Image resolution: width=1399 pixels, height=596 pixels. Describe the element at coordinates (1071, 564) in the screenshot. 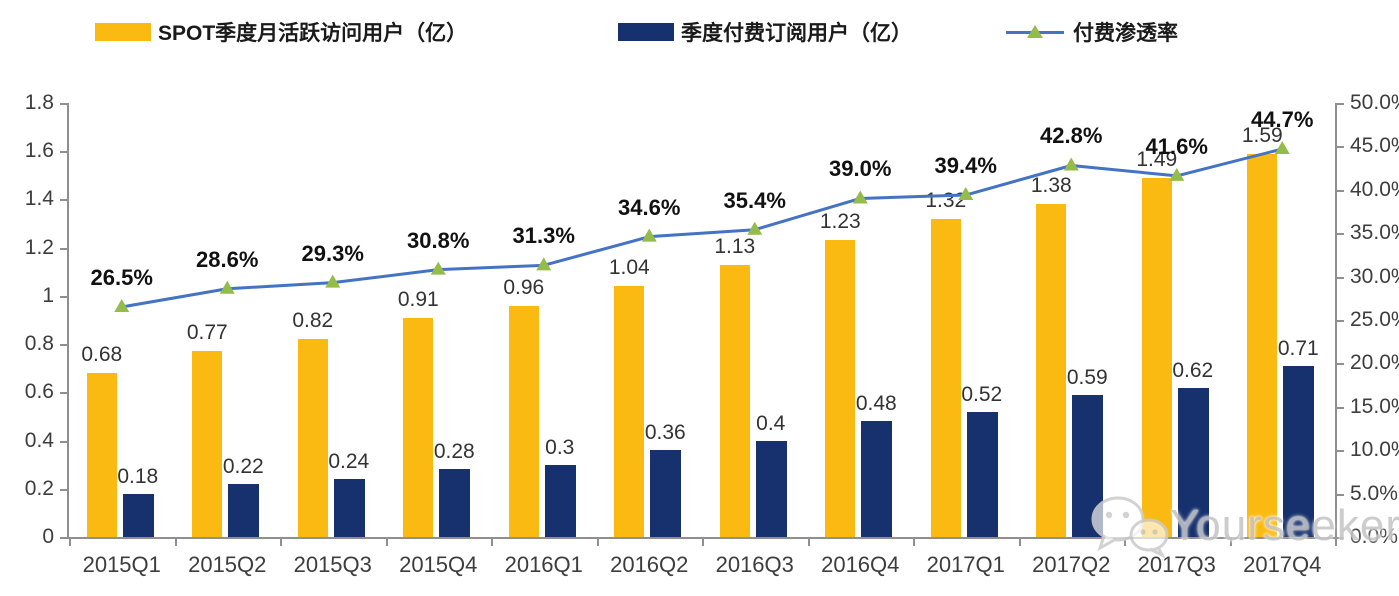

I see `x-axis-category-label: 2017Q2` at that location.